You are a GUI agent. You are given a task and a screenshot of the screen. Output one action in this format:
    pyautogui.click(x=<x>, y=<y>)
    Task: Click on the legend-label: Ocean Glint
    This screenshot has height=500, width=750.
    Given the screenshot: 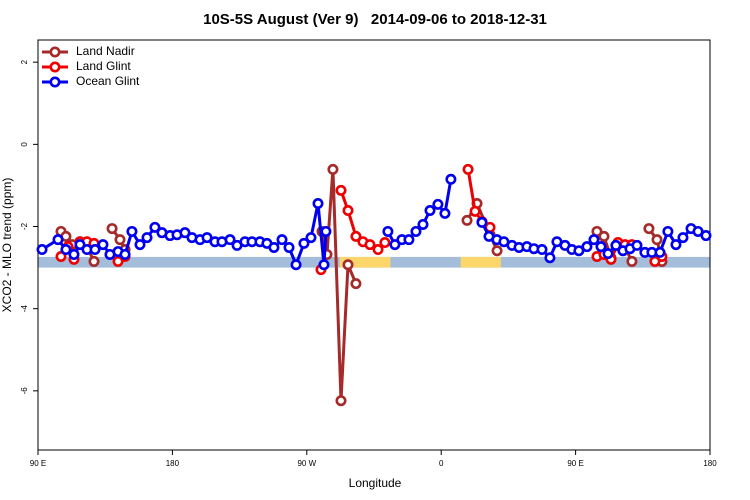 What is the action you would take?
    pyautogui.click(x=108, y=81)
    